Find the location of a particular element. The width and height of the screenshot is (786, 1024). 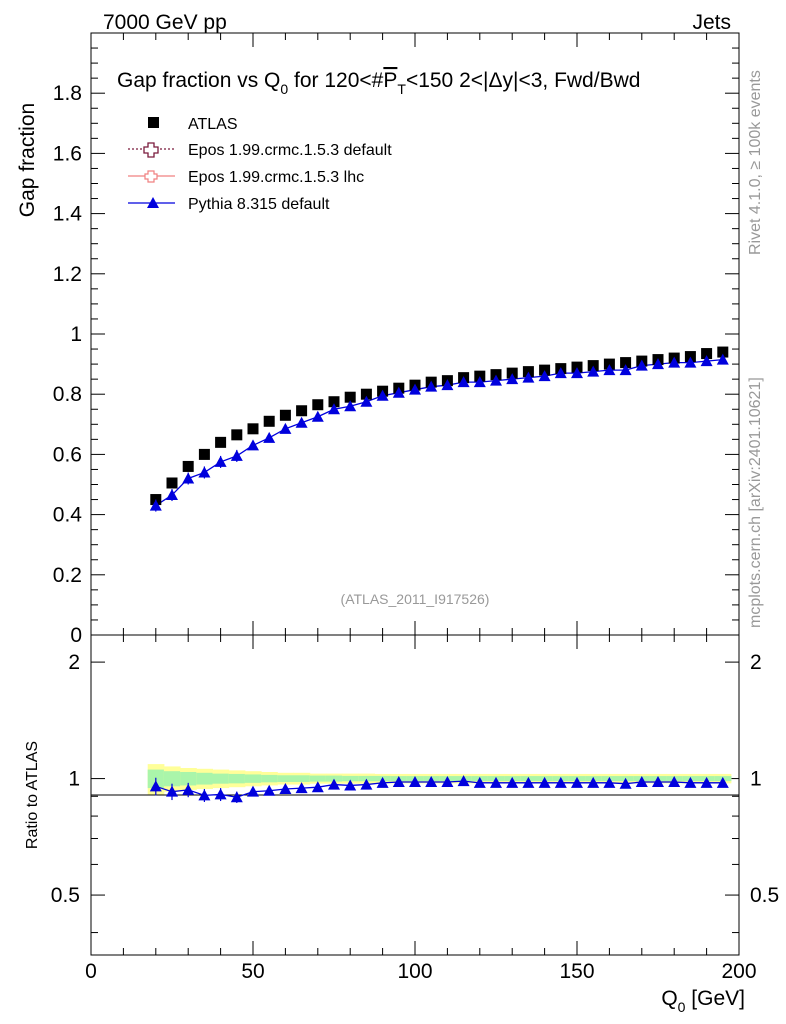

y-tick-label: 1 is located at coordinates (76, 334).